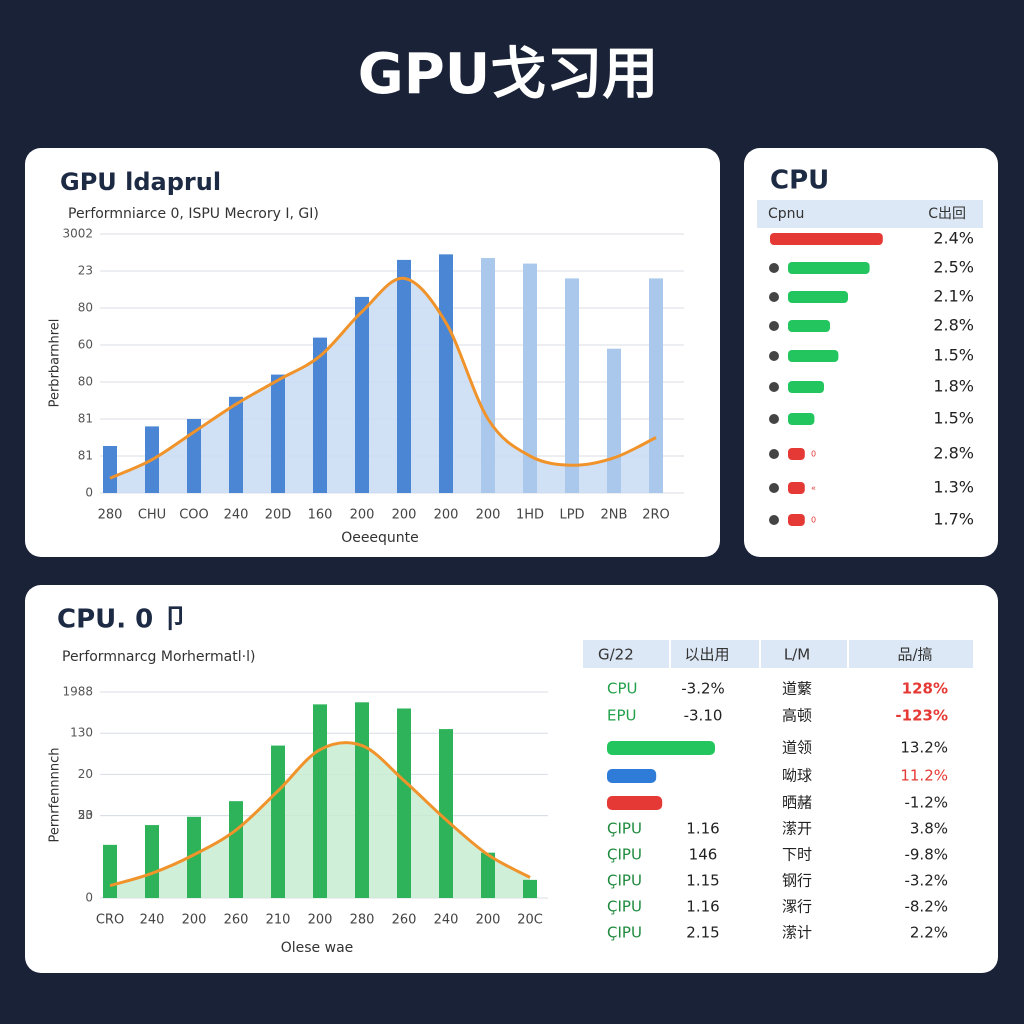 Image resolution: width=1024 pixels, height=1024 pixels. Describe the element at coordinates (953, 325) in the screenshot. I see `row-value: 2.8%` at that location.